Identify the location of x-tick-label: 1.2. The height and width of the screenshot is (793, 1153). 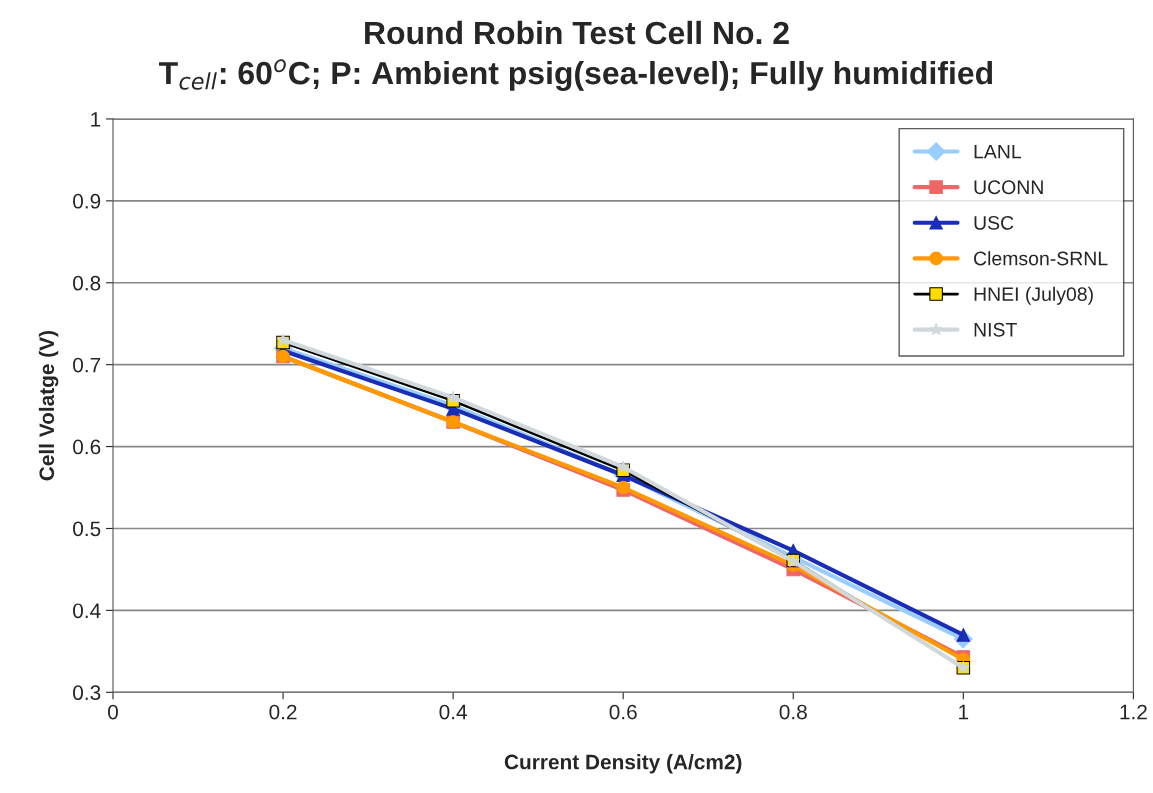
(1133, 712).